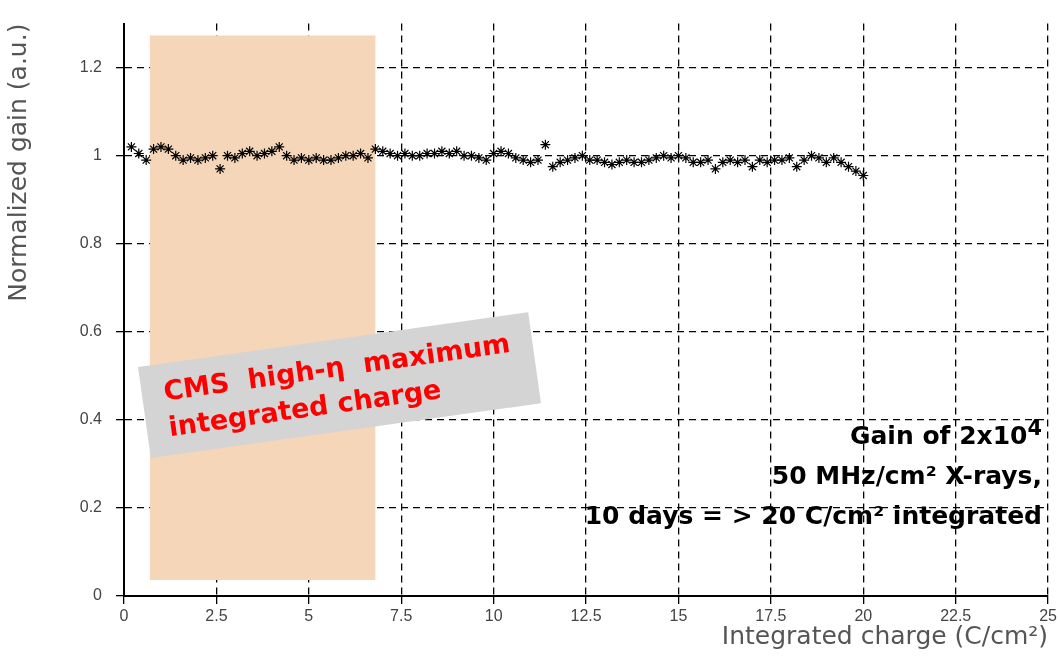 The height and width of the screenshot is (656, 1060). I want to click on y-tick-label: 0.4, so click(91, 419).